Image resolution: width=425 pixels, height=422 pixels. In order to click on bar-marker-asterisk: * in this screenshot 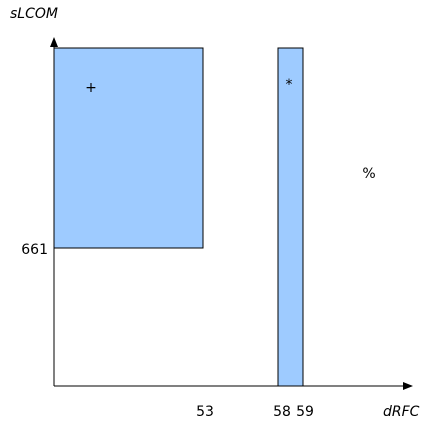, I will do `click(289, 85)`.